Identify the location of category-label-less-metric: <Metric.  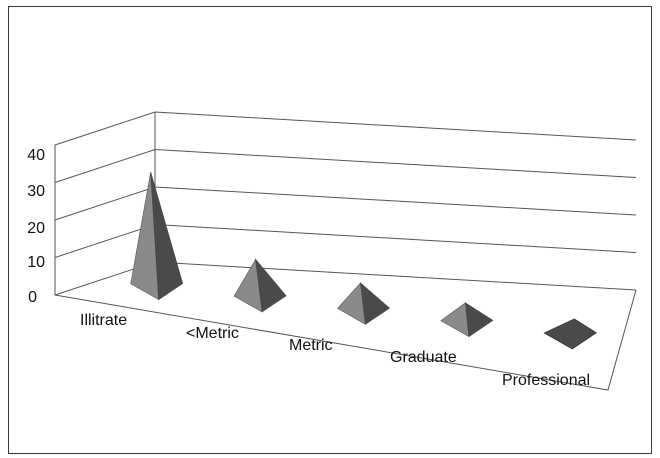
(212, 333).